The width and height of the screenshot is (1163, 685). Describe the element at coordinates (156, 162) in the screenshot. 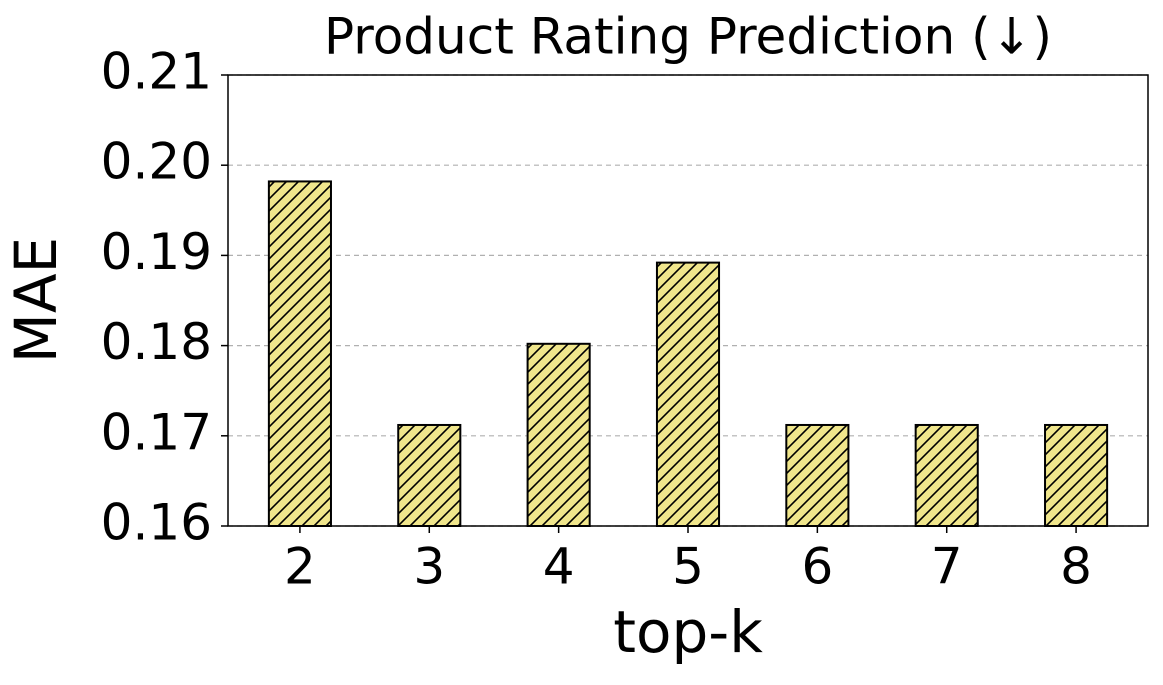

I see `y-tick-label: 0.20` at that location.